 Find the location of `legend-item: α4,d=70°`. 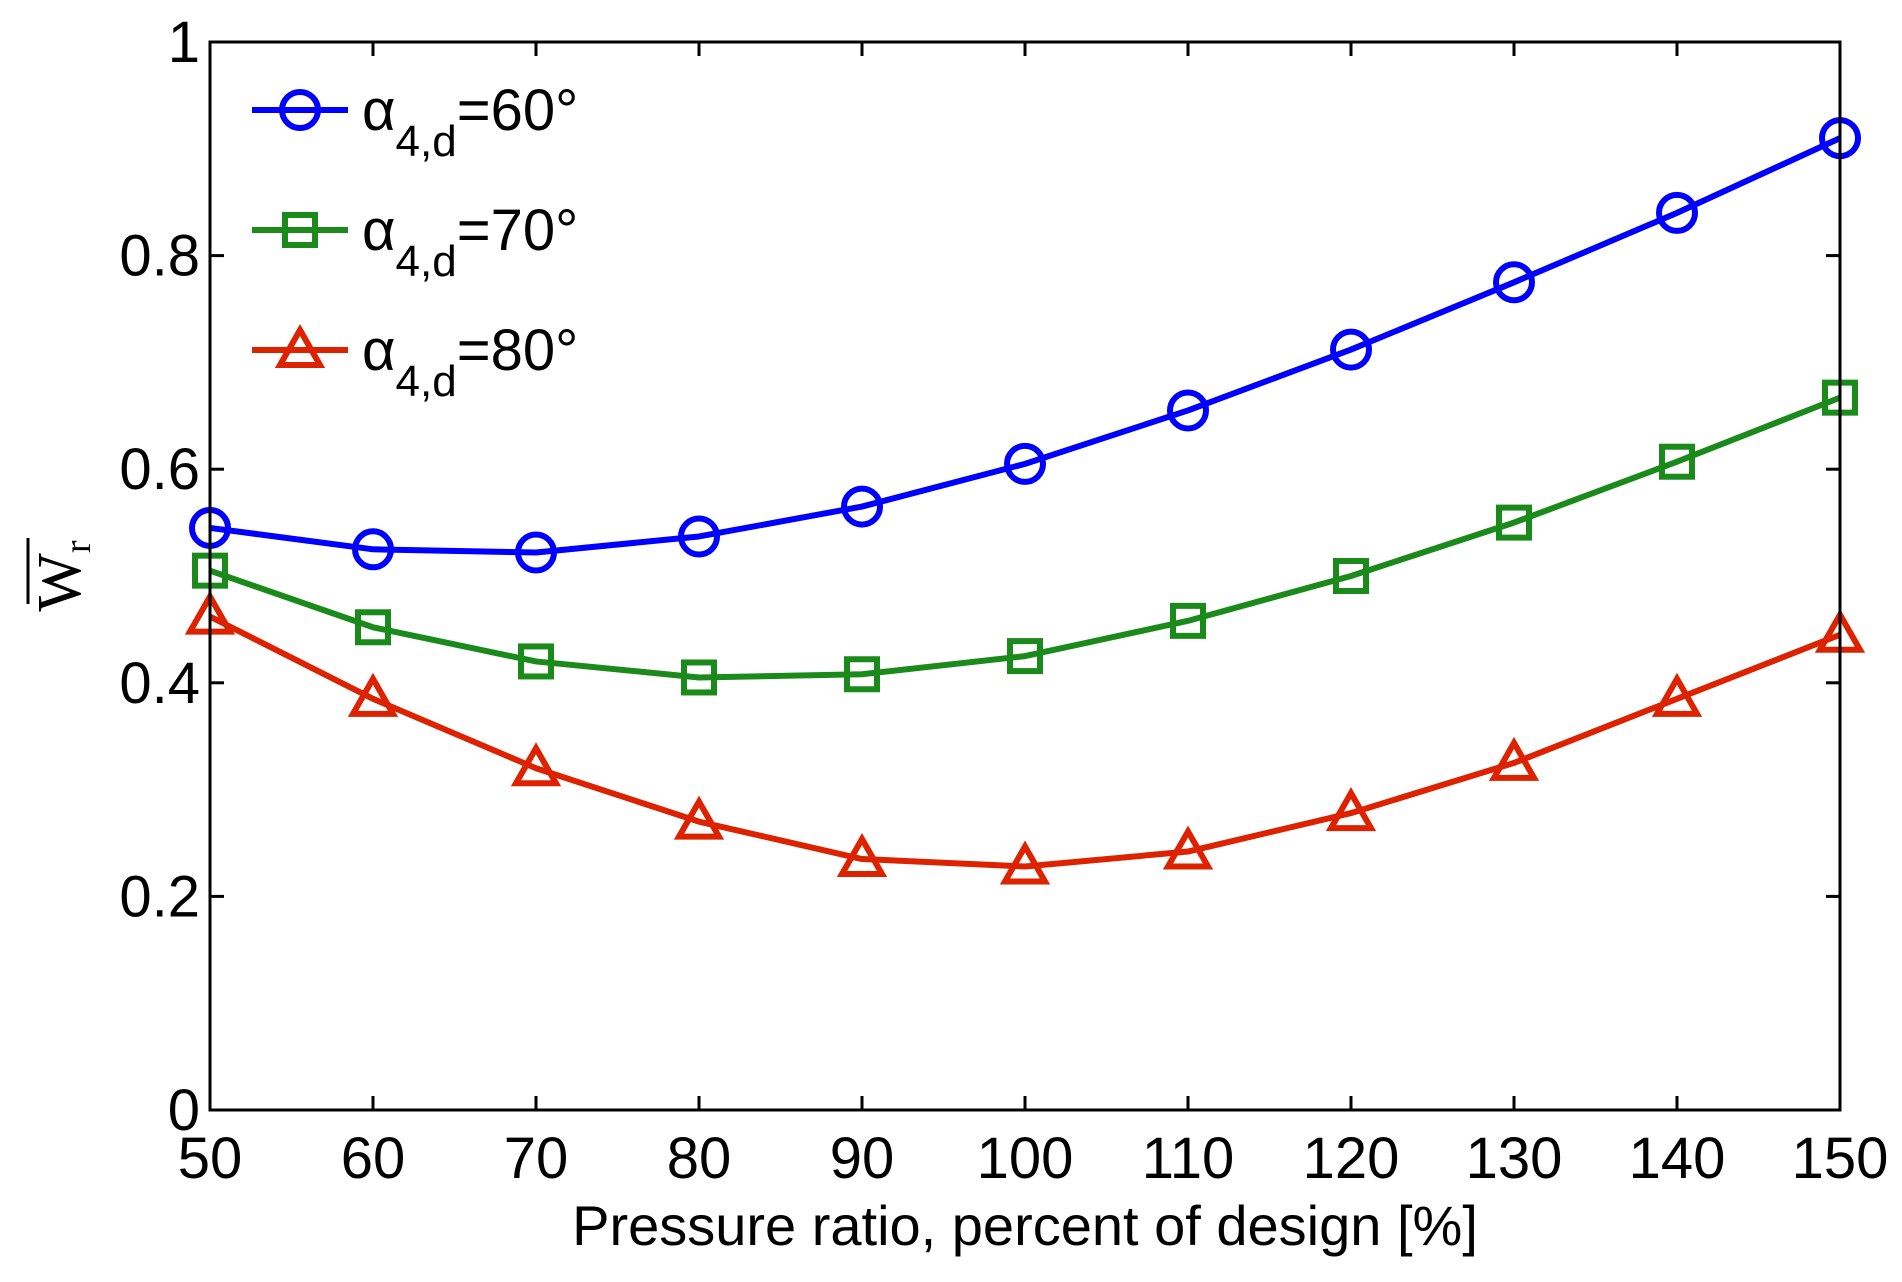

legend-item: α4,d=70° is located at coordinates (415, 242).